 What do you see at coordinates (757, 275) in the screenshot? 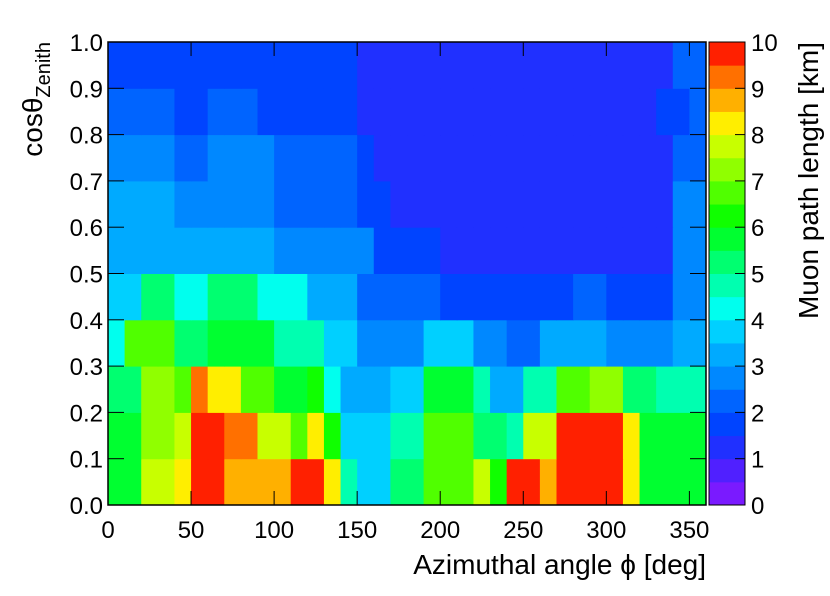
I see `colorbar-tick-label: 5` at bounding box center [757, 275].